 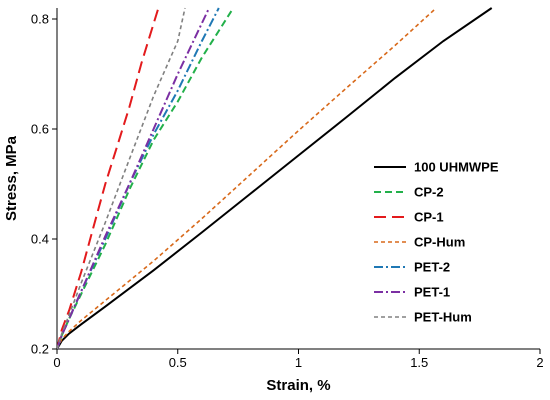 What do you see at coordinates (56, 362) in the screenshot?
I see `x-tick-label: 0` at bounding box center [56, 362].